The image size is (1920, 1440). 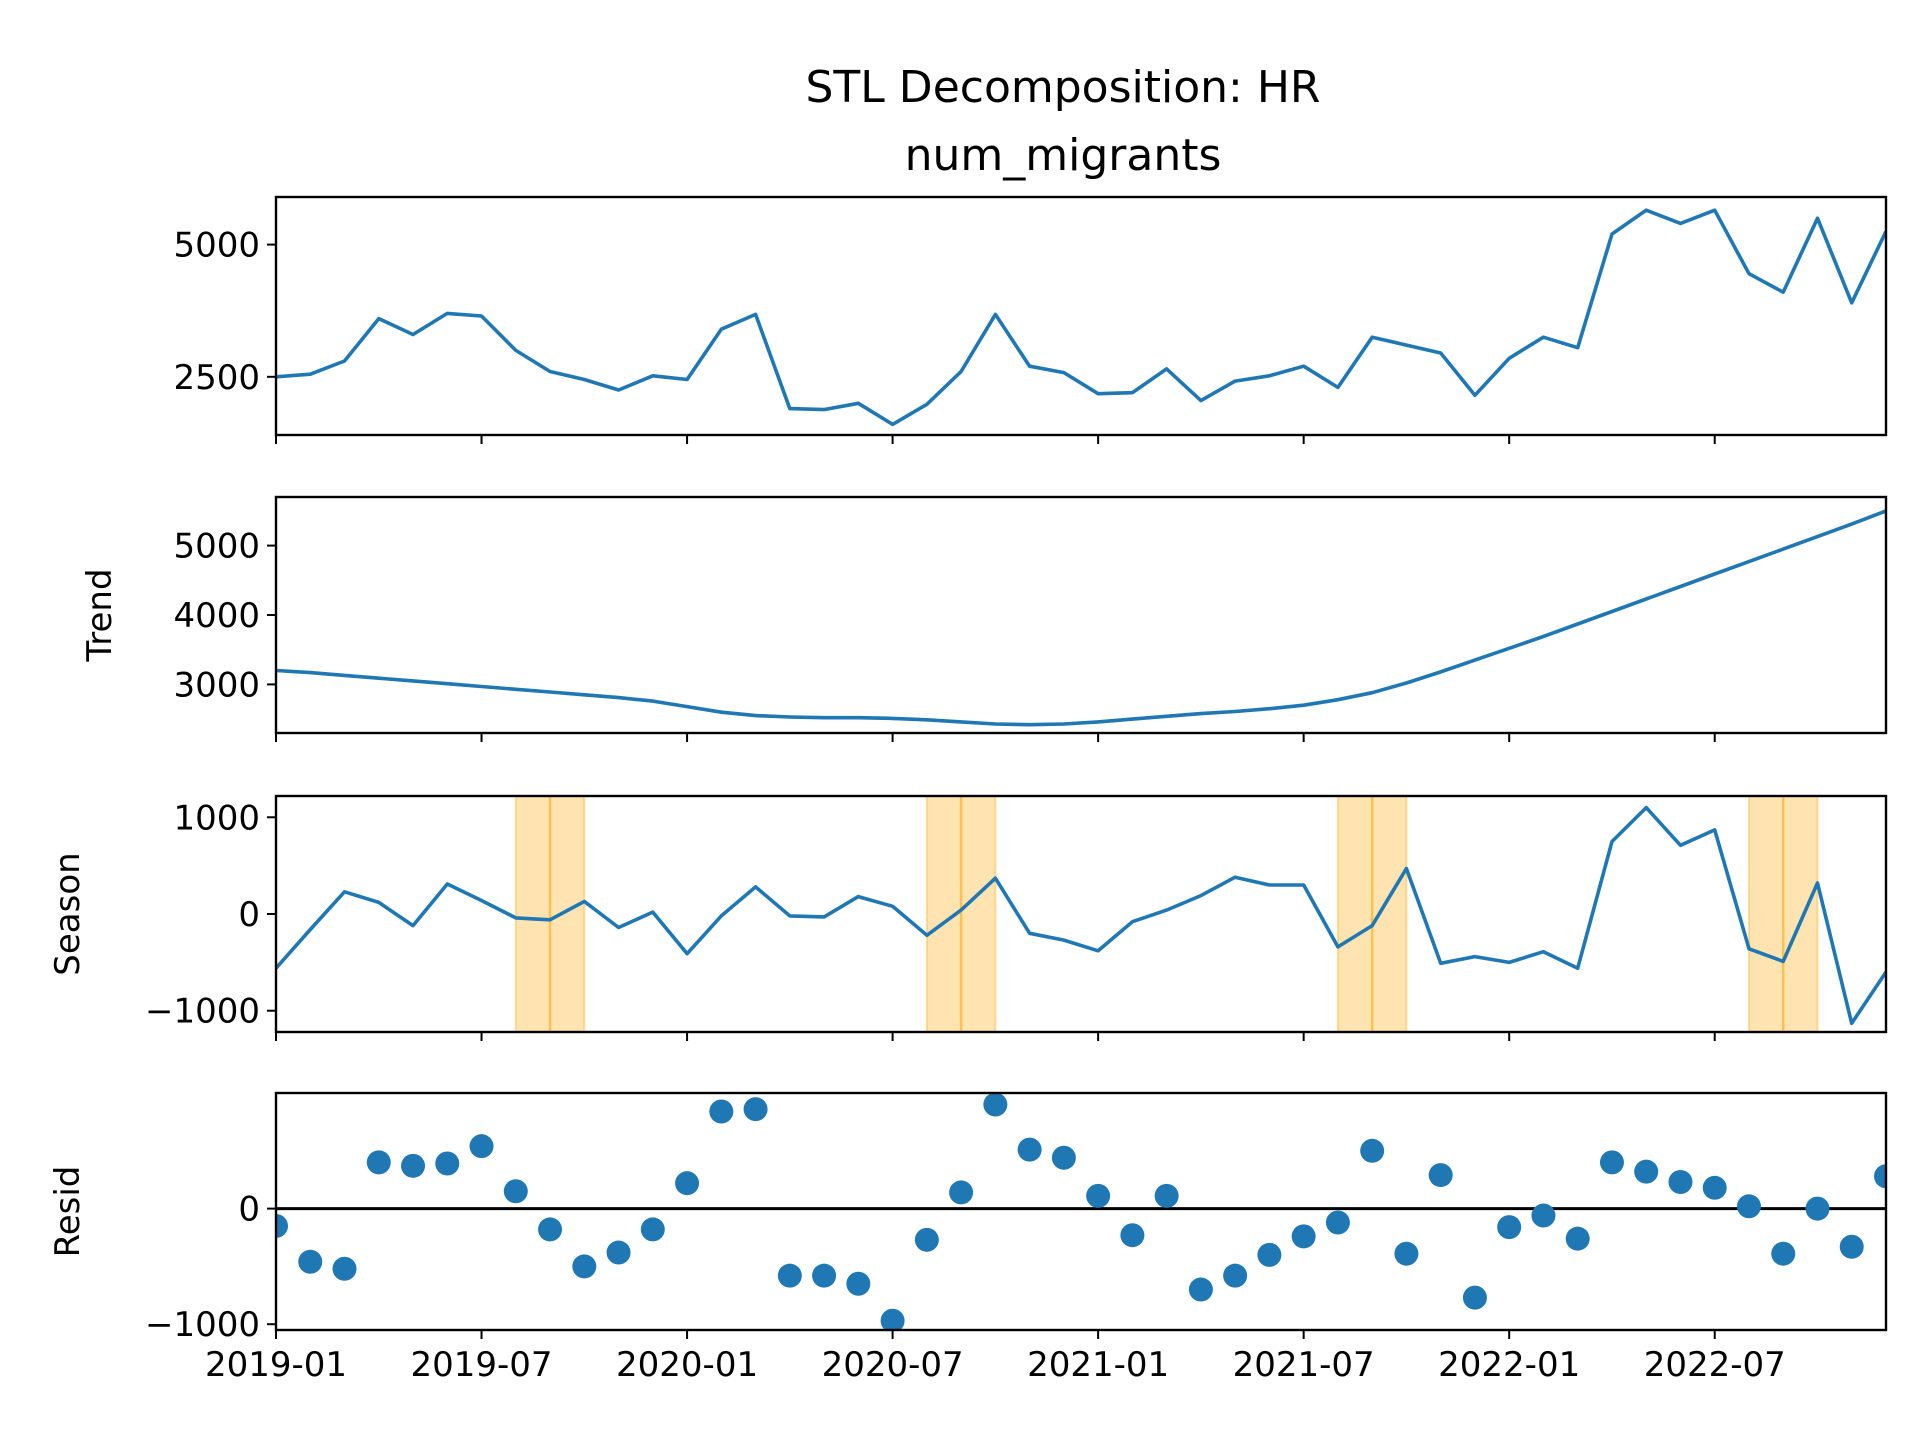 I want to click on axes-frame-trend, so click(x=1081, y=615).